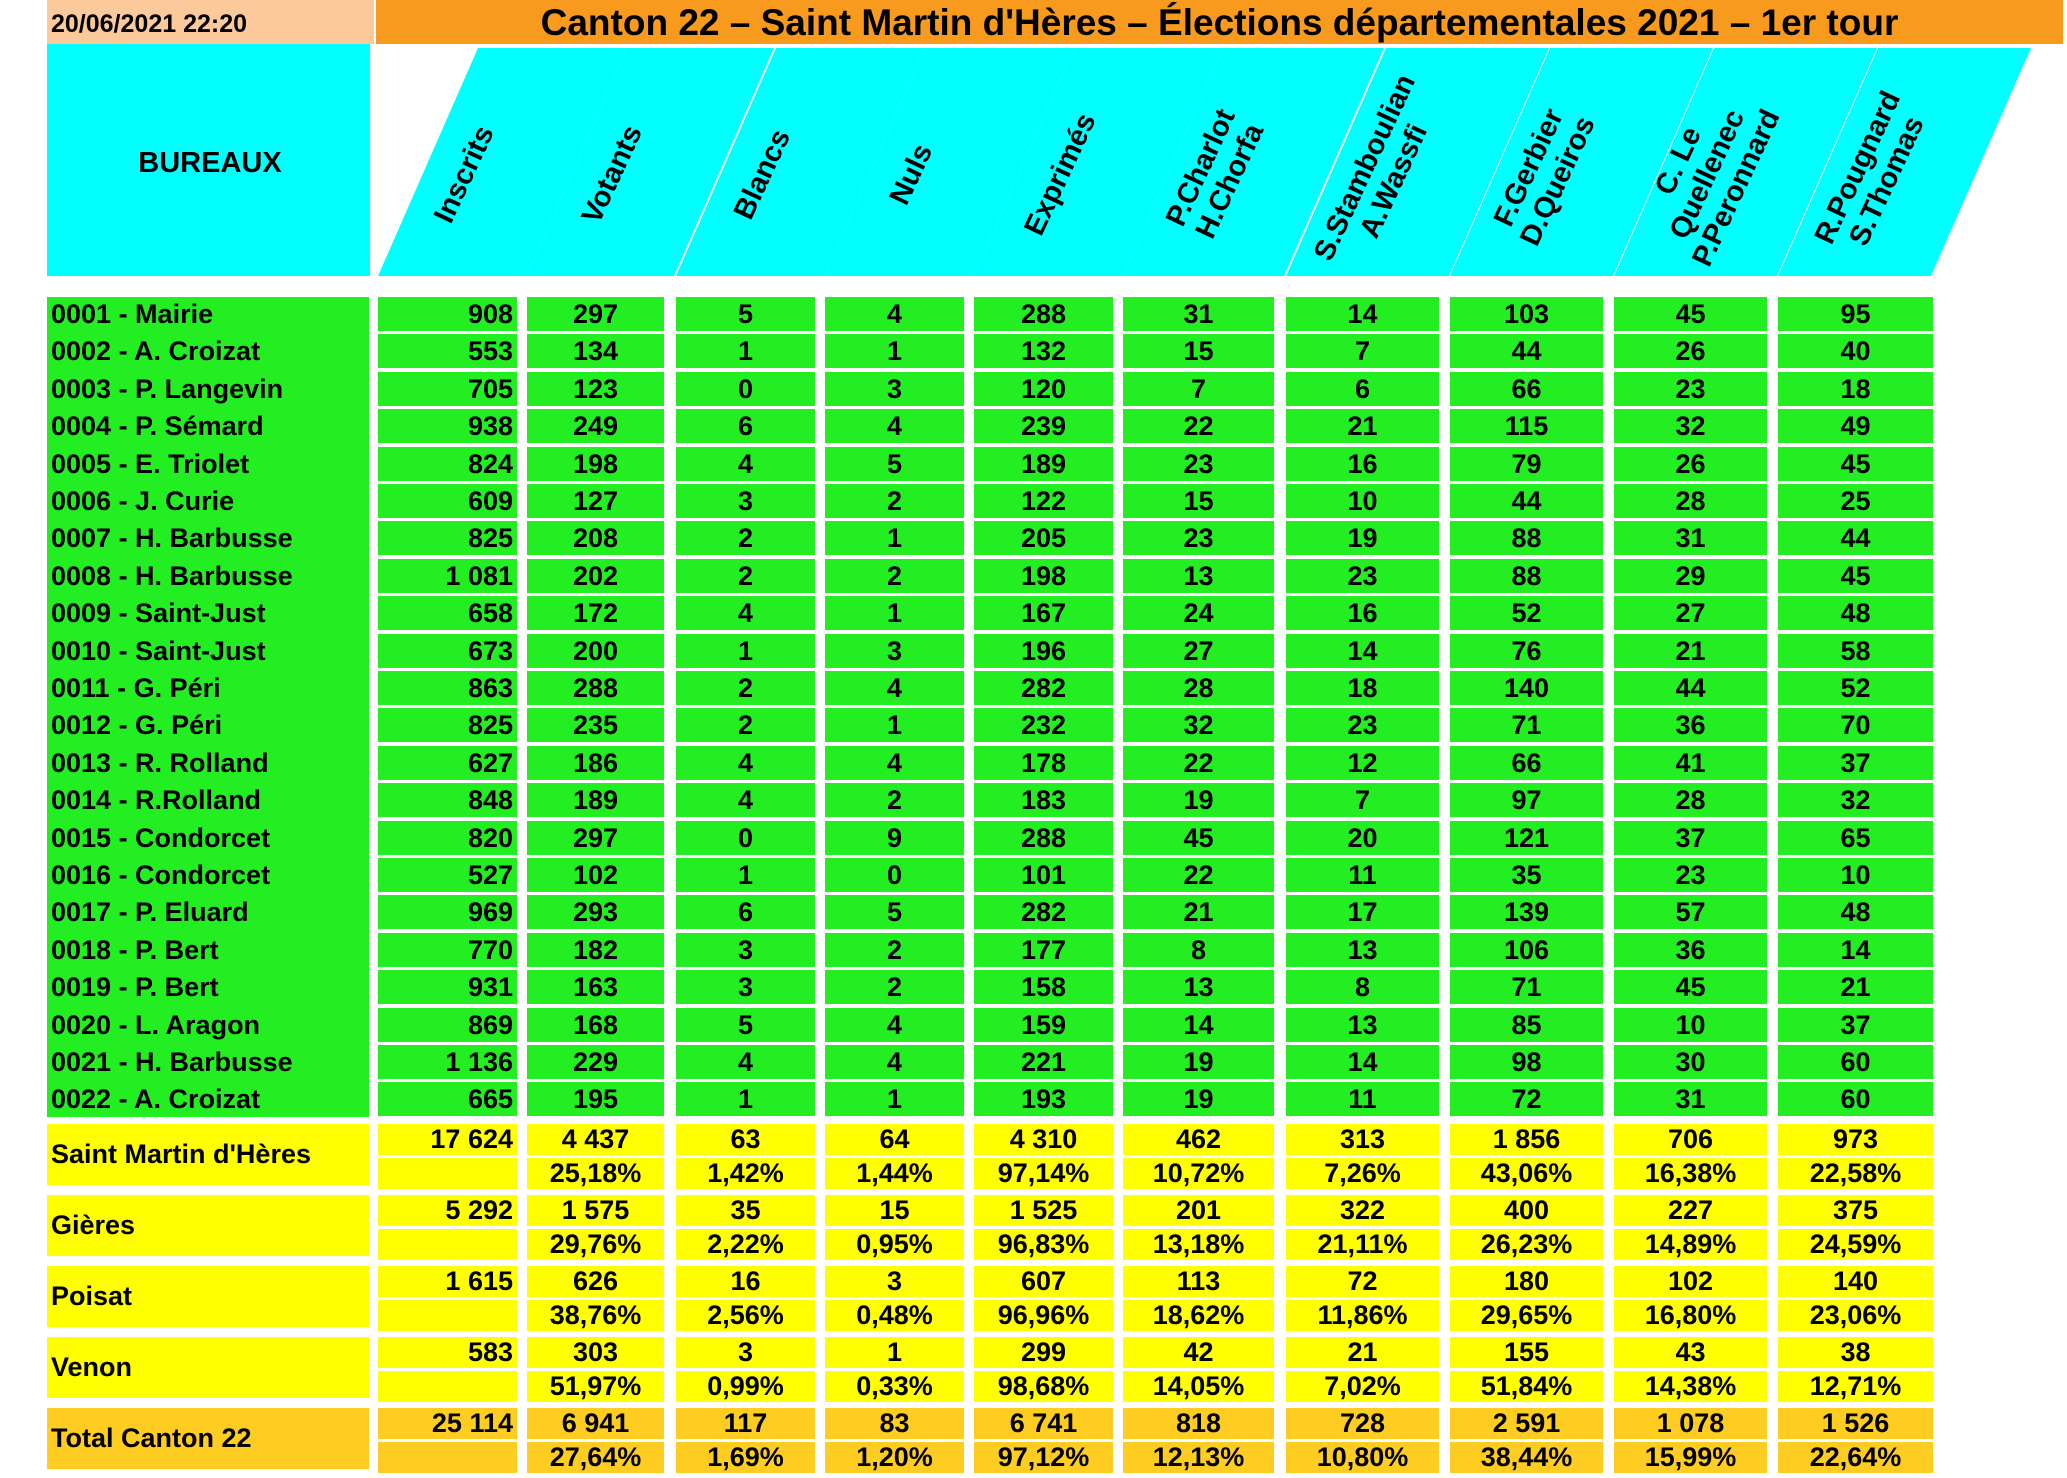 Image resolution: width=2067 pixels, height=1478 pixels. What do you see at coordinates (595, 463) in the screenshot?
I see `bureau-value: 198` at bounding box center [595, 463].